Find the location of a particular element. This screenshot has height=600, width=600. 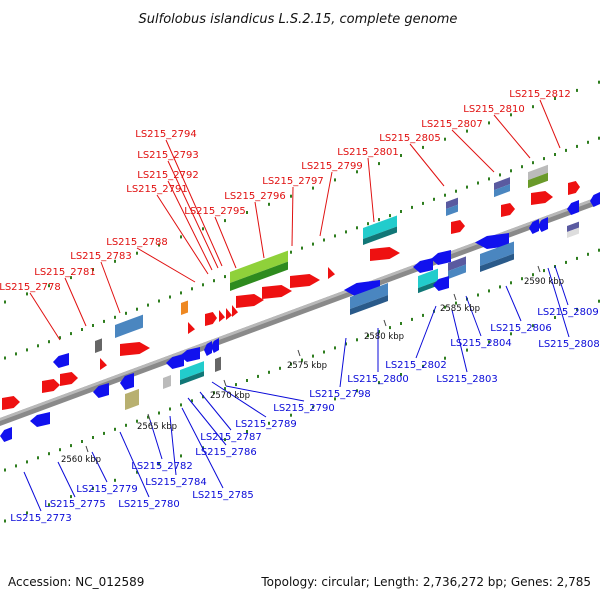

tick-label: 2575 kbp is located at coordinates (307, 366).